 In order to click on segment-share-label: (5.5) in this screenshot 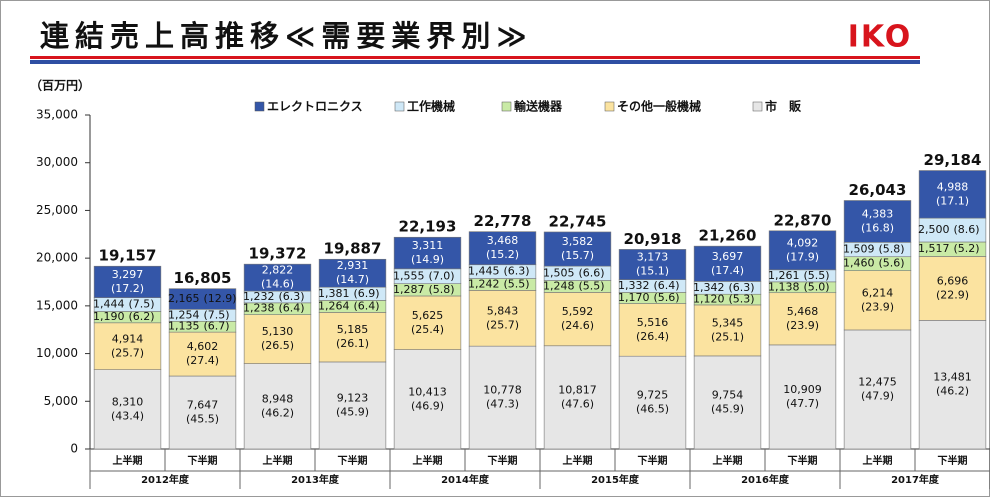, I will do `click(592, 285)`.